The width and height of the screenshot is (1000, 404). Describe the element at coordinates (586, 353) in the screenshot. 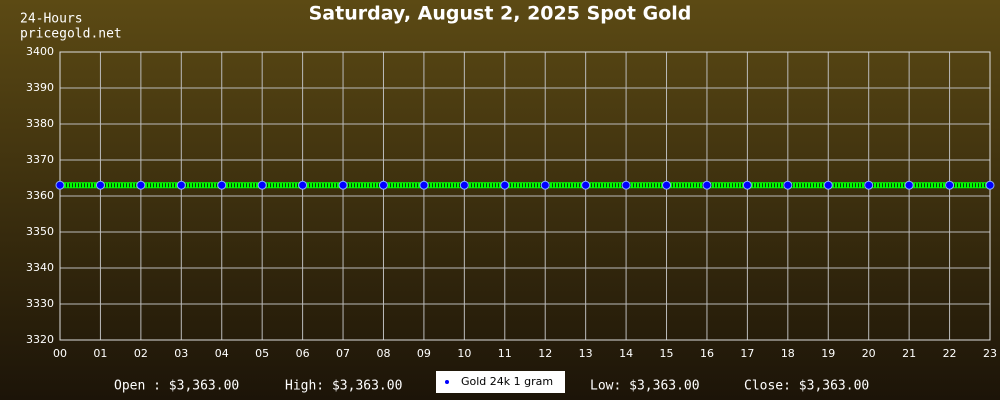

I see `x-tick-label: 13` at that location.